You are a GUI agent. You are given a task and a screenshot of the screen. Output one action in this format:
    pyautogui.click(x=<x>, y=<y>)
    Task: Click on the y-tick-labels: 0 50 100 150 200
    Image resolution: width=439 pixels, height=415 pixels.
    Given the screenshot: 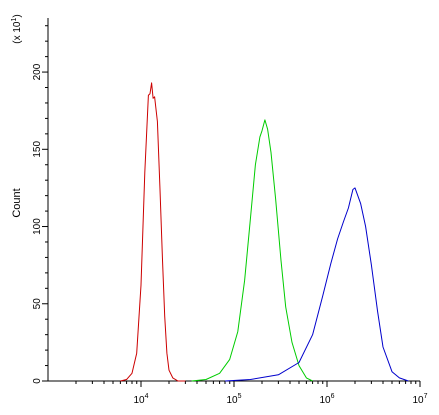 What is the action you would take?
    pyautogui.click(x=37, y=223)
    